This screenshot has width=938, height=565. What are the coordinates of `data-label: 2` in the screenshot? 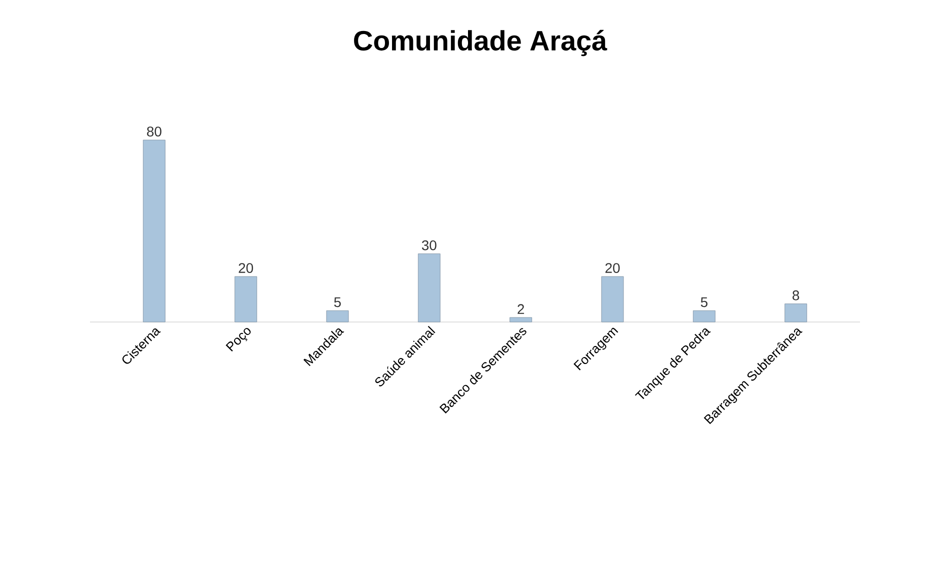 It's located at (521, 309).